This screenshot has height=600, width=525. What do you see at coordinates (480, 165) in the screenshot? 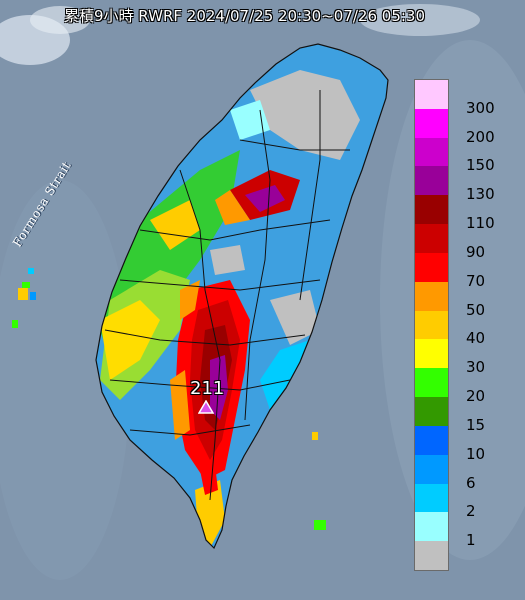
I see `legend-label: 150` at bounding box center [480, 165].